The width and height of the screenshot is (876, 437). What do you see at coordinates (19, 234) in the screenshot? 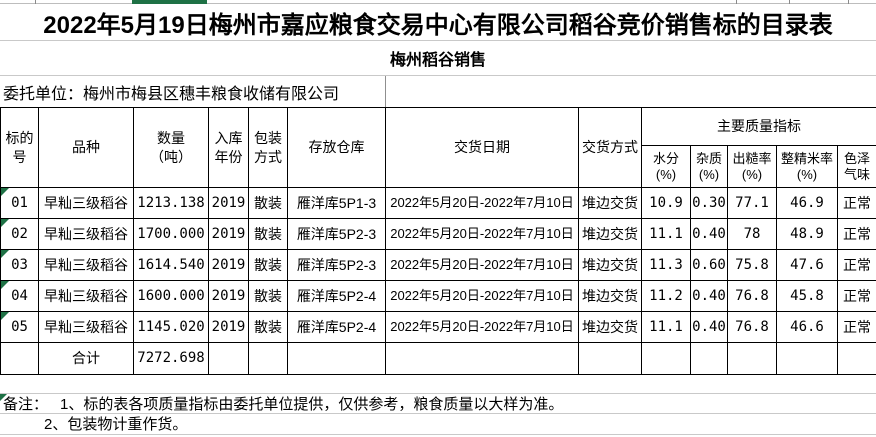
I see `cell-lot-no: 02` at bounding box center [19, 234].